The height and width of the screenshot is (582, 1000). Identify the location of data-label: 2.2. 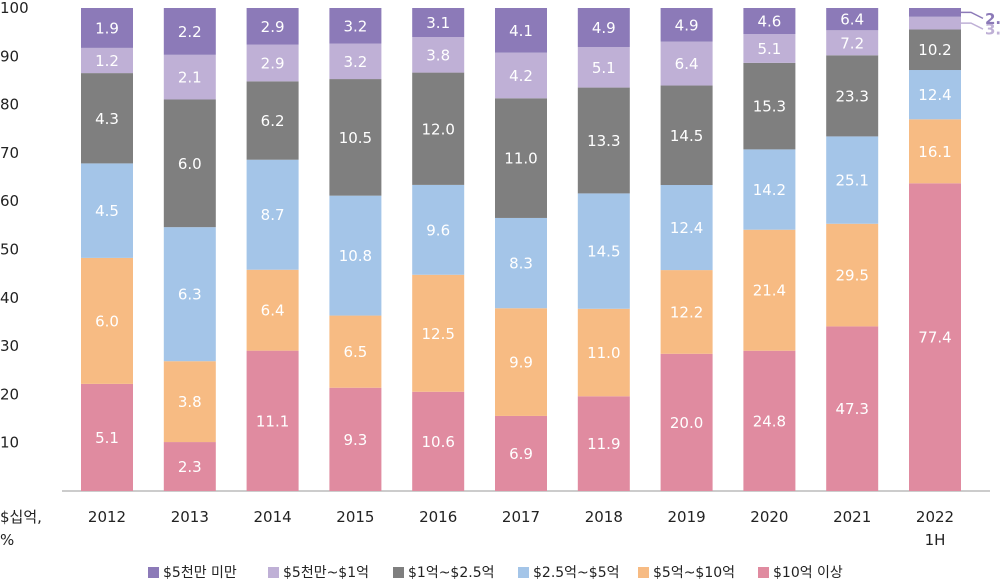
(992, 19).